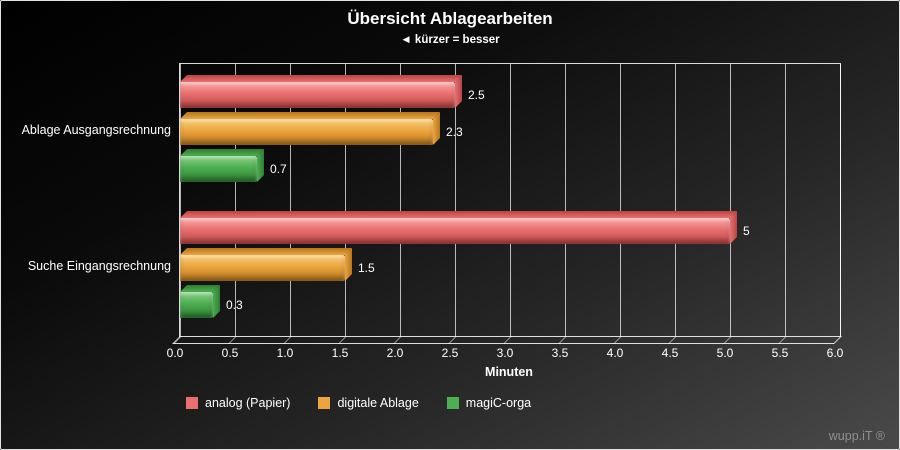 The width and height of the screenshot is (900, 450). I want to click on legend-item-magiC-orga: magiC-orga, so click(489, 403).